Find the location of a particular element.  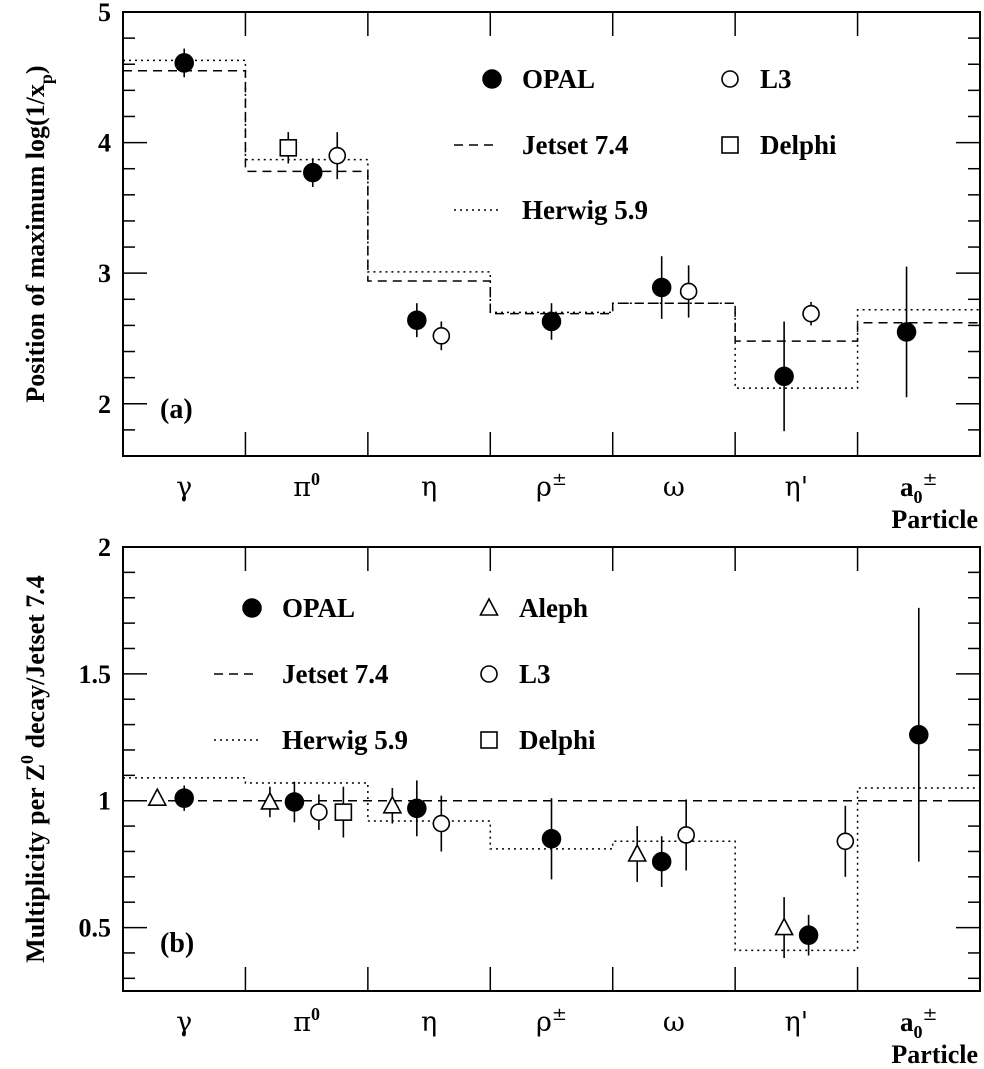

y-tick-label: 0.5 is located at coordinates (95, 928).